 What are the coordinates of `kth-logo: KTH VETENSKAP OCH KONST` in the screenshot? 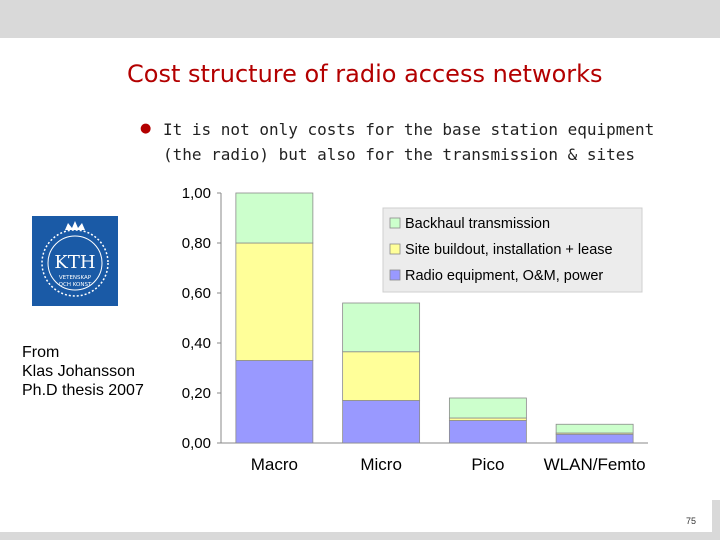 It's located at (75, 261).